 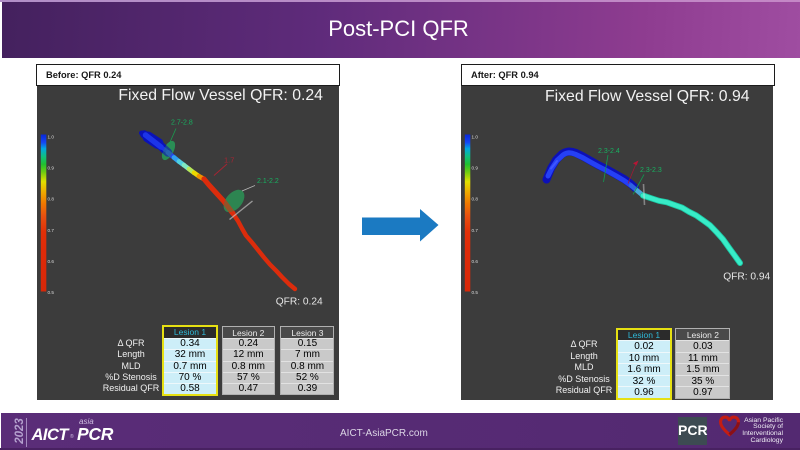 I want to click on svg-text: 2.1-2.2, so click(x=268, y=181).